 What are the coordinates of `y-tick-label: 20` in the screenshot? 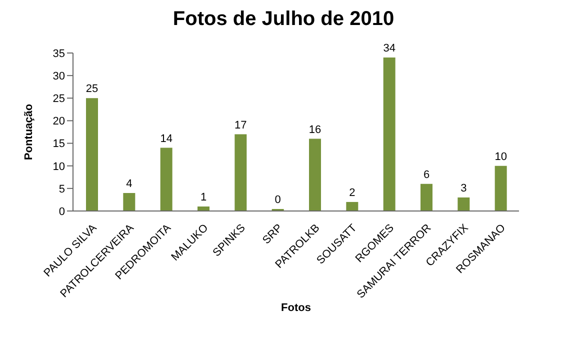 It's located at (58, 122).